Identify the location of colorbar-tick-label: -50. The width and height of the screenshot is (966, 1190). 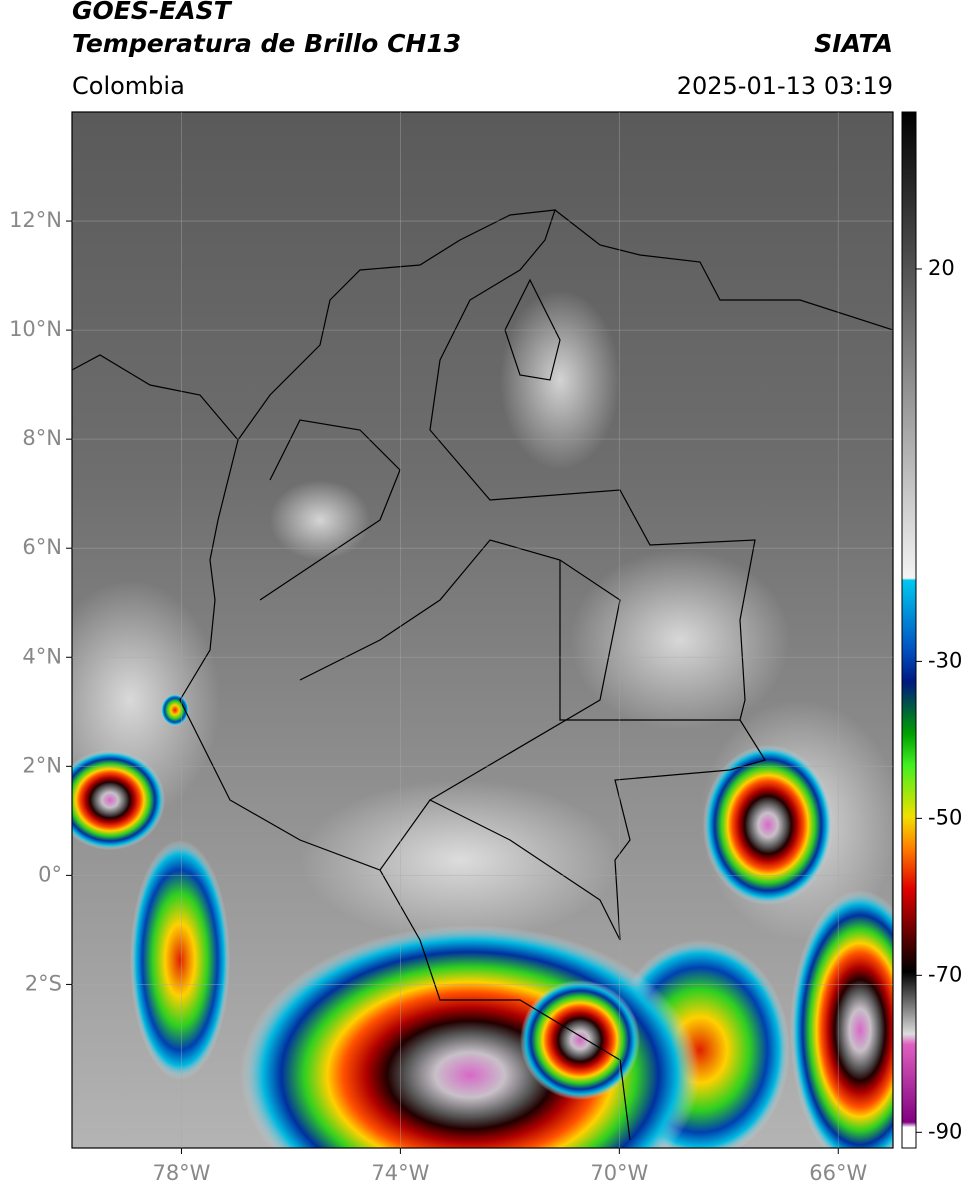
(945, 817).